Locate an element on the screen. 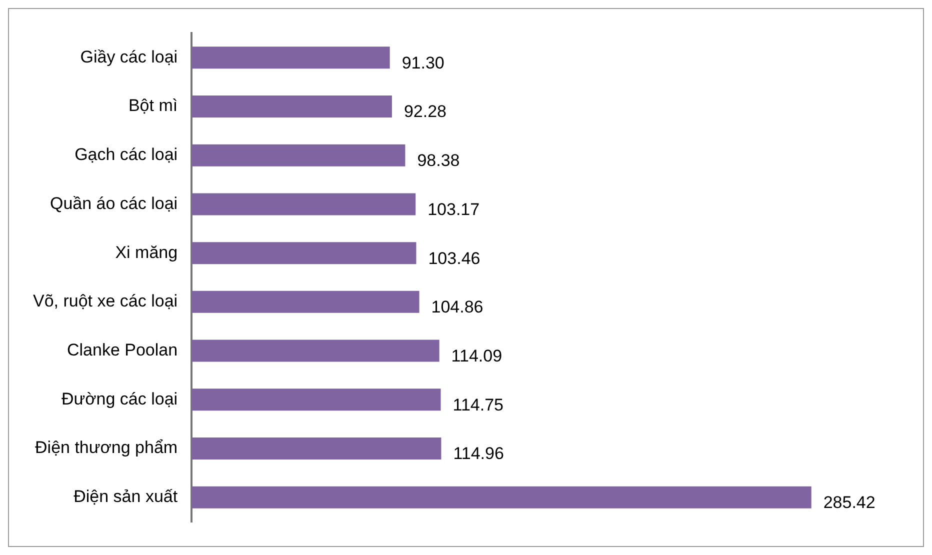 This screenshot has width=932, height=555. y-tick-label: Điện thương phẩm is located at coordinates (106, 448).